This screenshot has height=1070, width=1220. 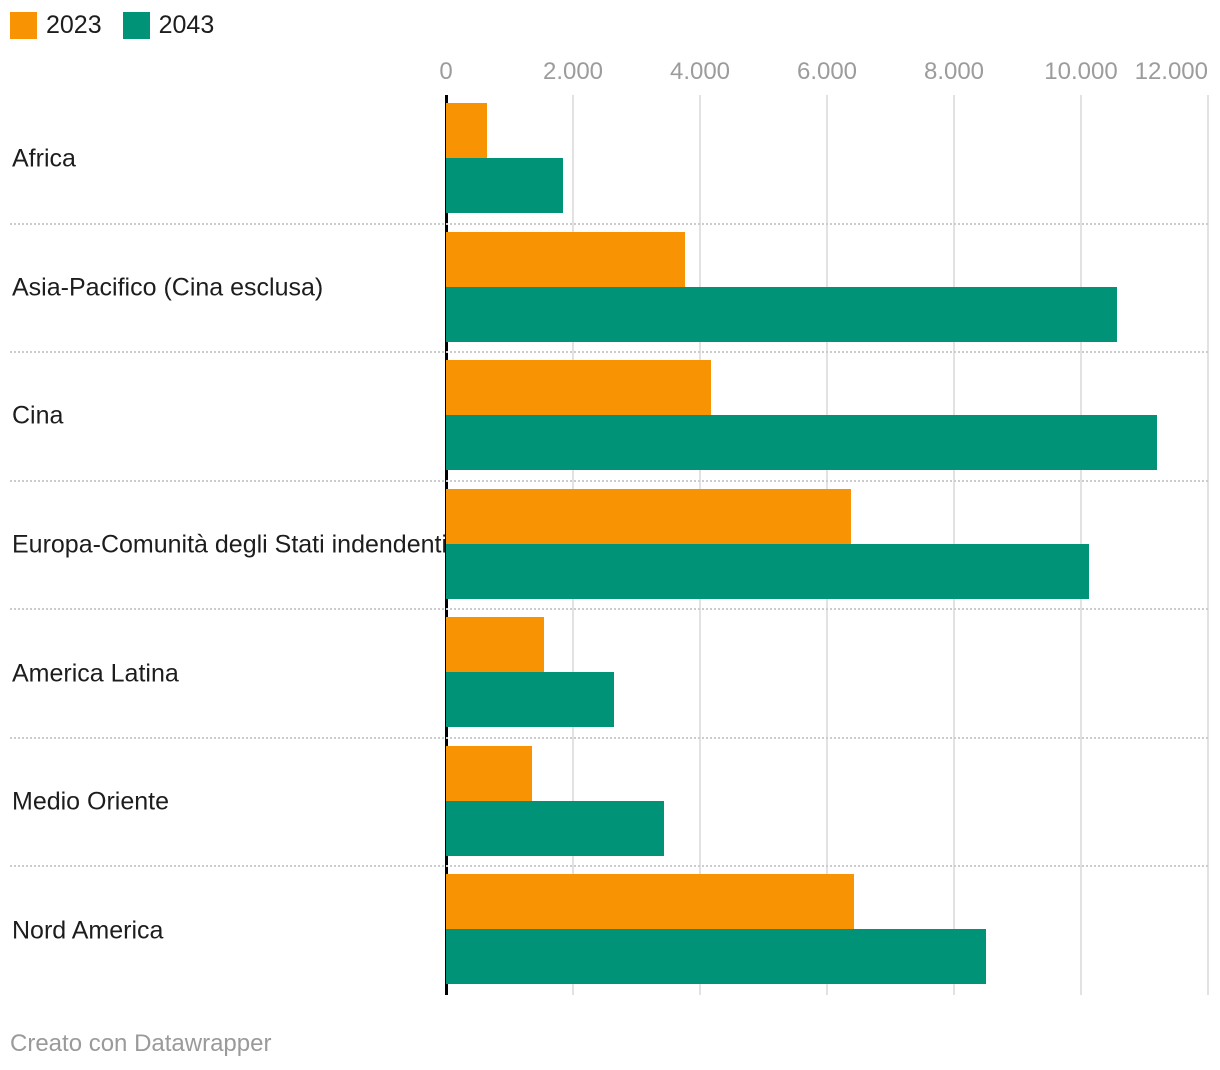 What do you see at coordinates (1171, 71) in the screenshot?
I see `x-tick-label: 12.000` at bounding box center [1171, 71].